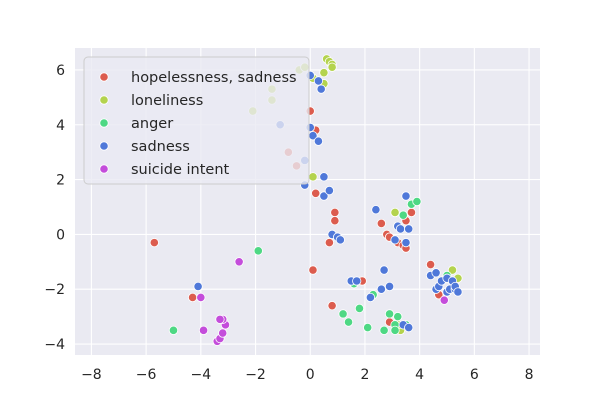 This screenshot has width=600, height=400. I want to click on legend-label: loneliness, so click(167, 101).